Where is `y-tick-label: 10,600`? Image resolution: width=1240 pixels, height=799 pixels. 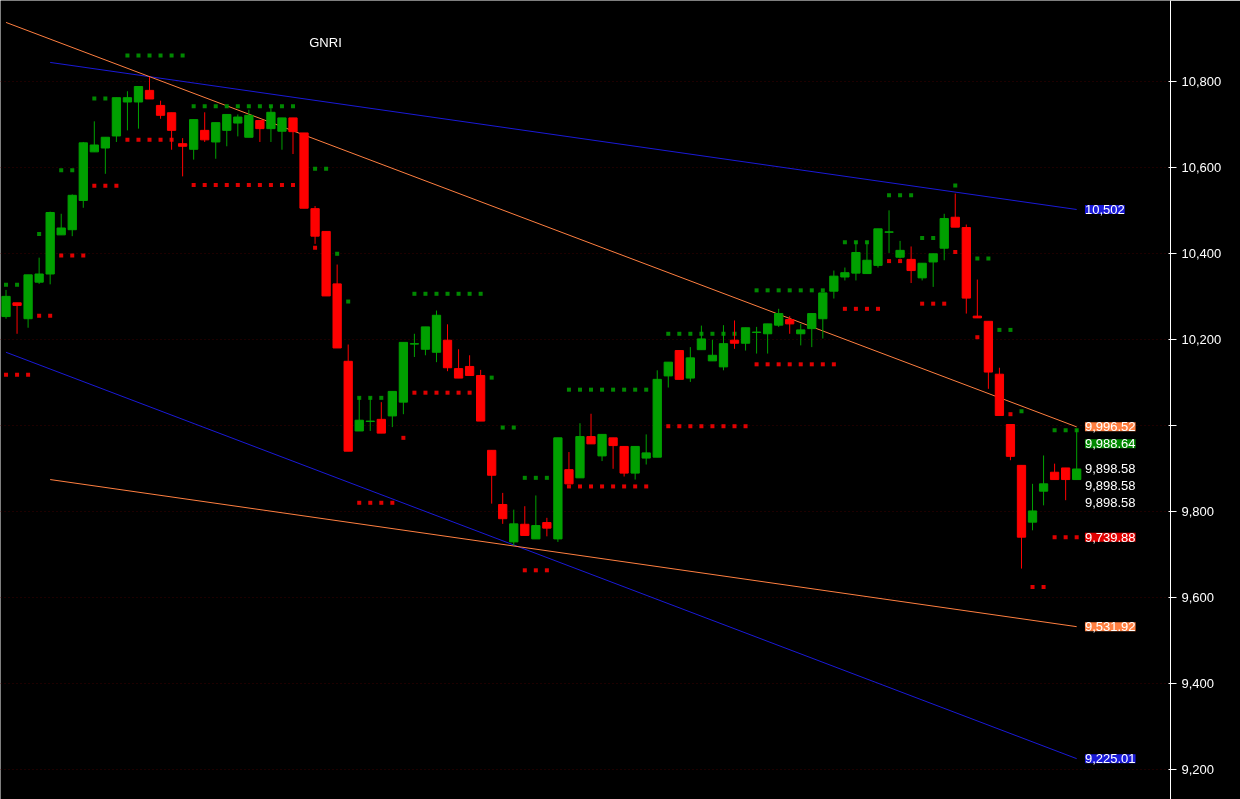 y-tick-label: 10,600 is located at coordinates (1201, 167).